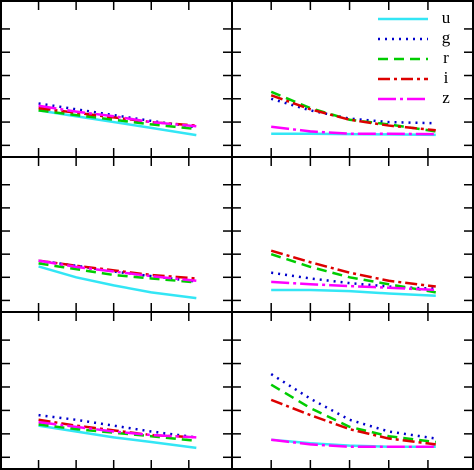 The width and height of the screenshot is (474, 470). I want to click on legend-label: g, so click(446, 37).